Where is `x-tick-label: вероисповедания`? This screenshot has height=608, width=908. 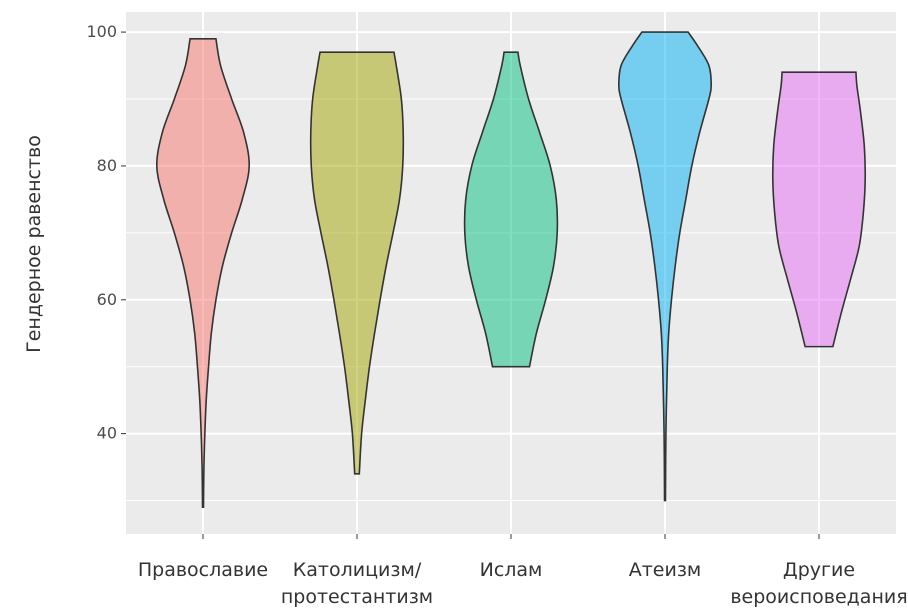
x-tick-label: вероисповедания is located at coordinates (818, 597).